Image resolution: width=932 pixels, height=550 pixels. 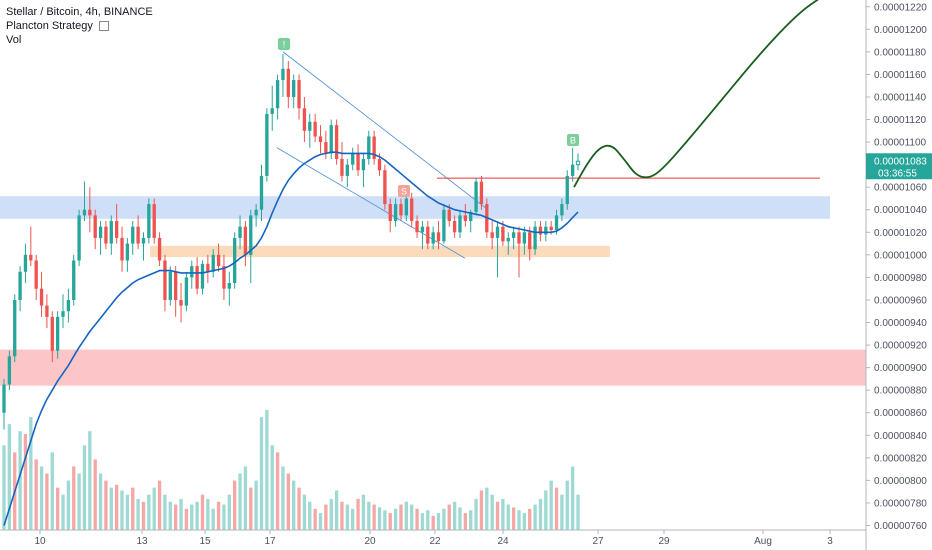 I want to click on symbol-title: Stellar / Bitcoin, 4h, BINANCE, so click(x=79, y=12).